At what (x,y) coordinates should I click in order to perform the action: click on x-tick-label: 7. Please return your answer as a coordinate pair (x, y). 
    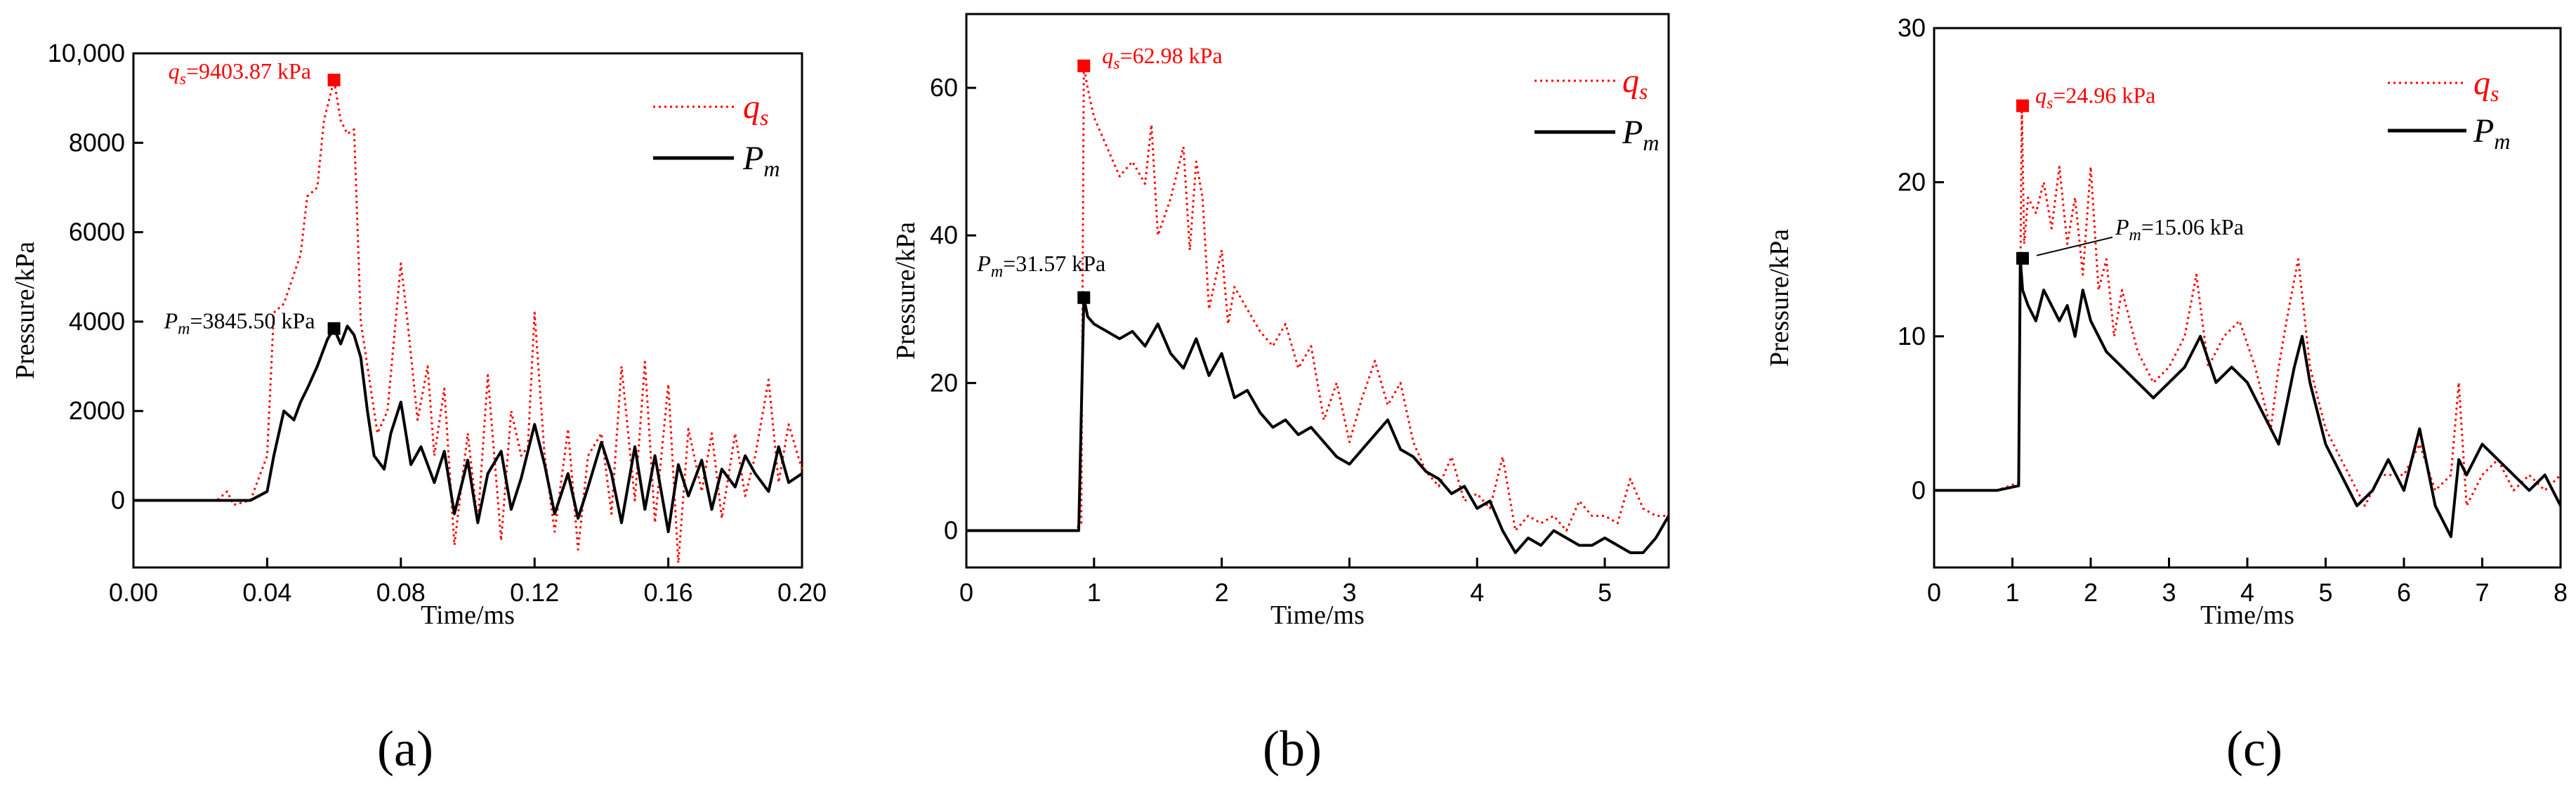
    Looking at the image, I should click on (2482, 592).